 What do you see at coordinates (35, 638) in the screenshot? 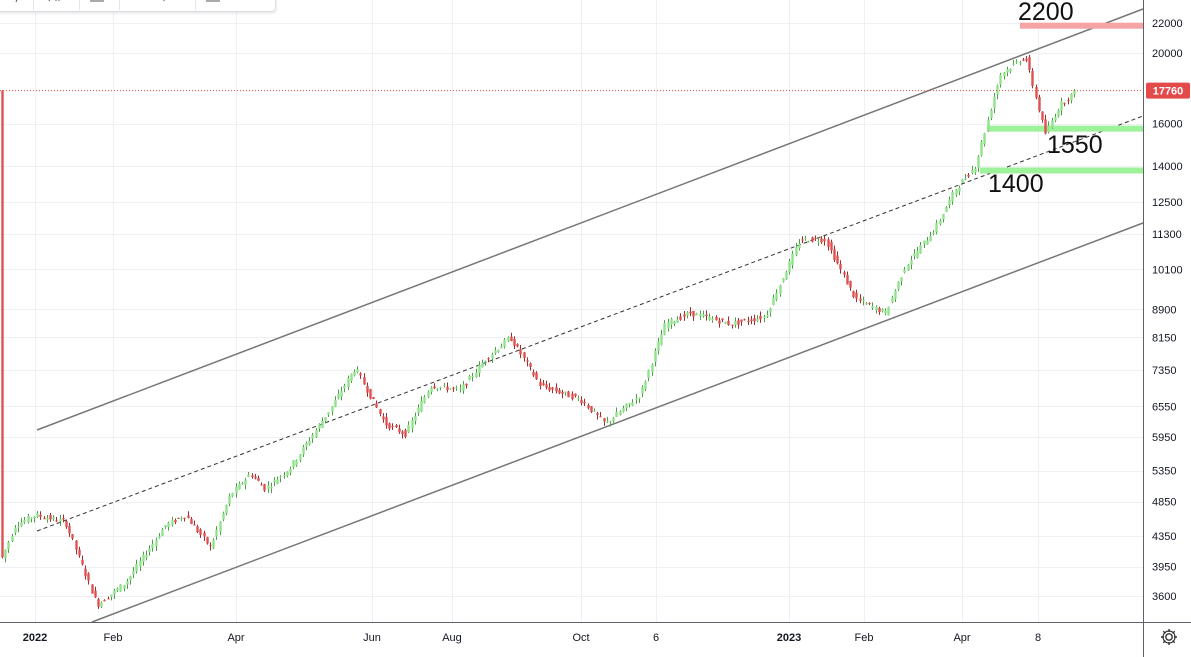
I see `x-tick-label: 2022` at bounding box center [35, 638].